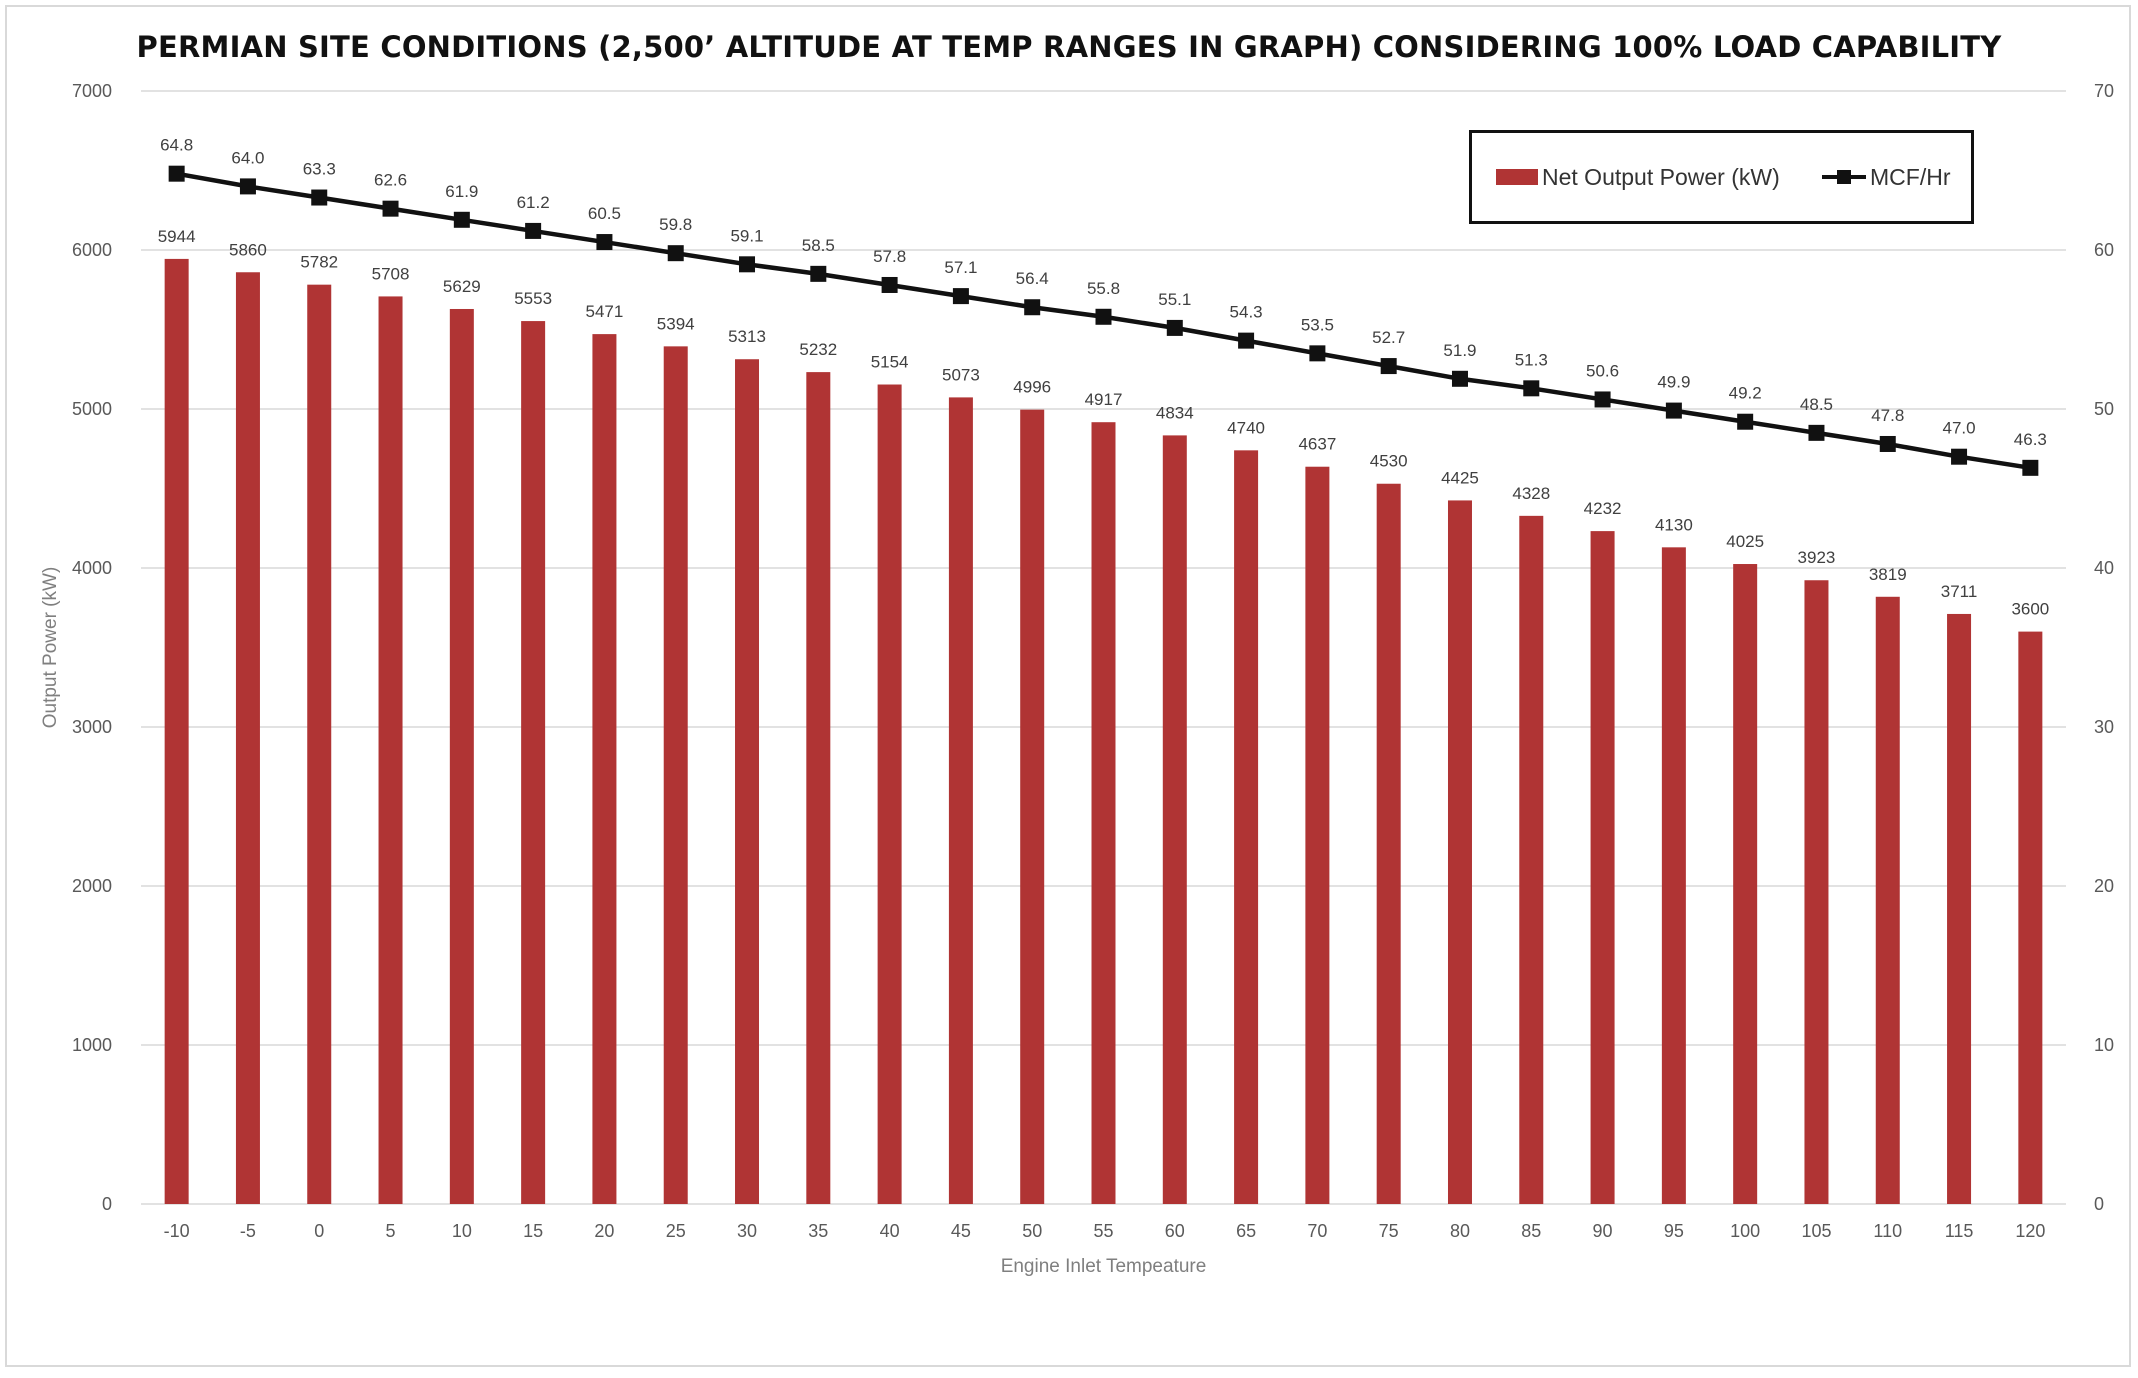  What do you see at coordinates (1745, 541) in the screenshot?
I see `bar-data-label: 4025` at bounding box center [1745, 541].